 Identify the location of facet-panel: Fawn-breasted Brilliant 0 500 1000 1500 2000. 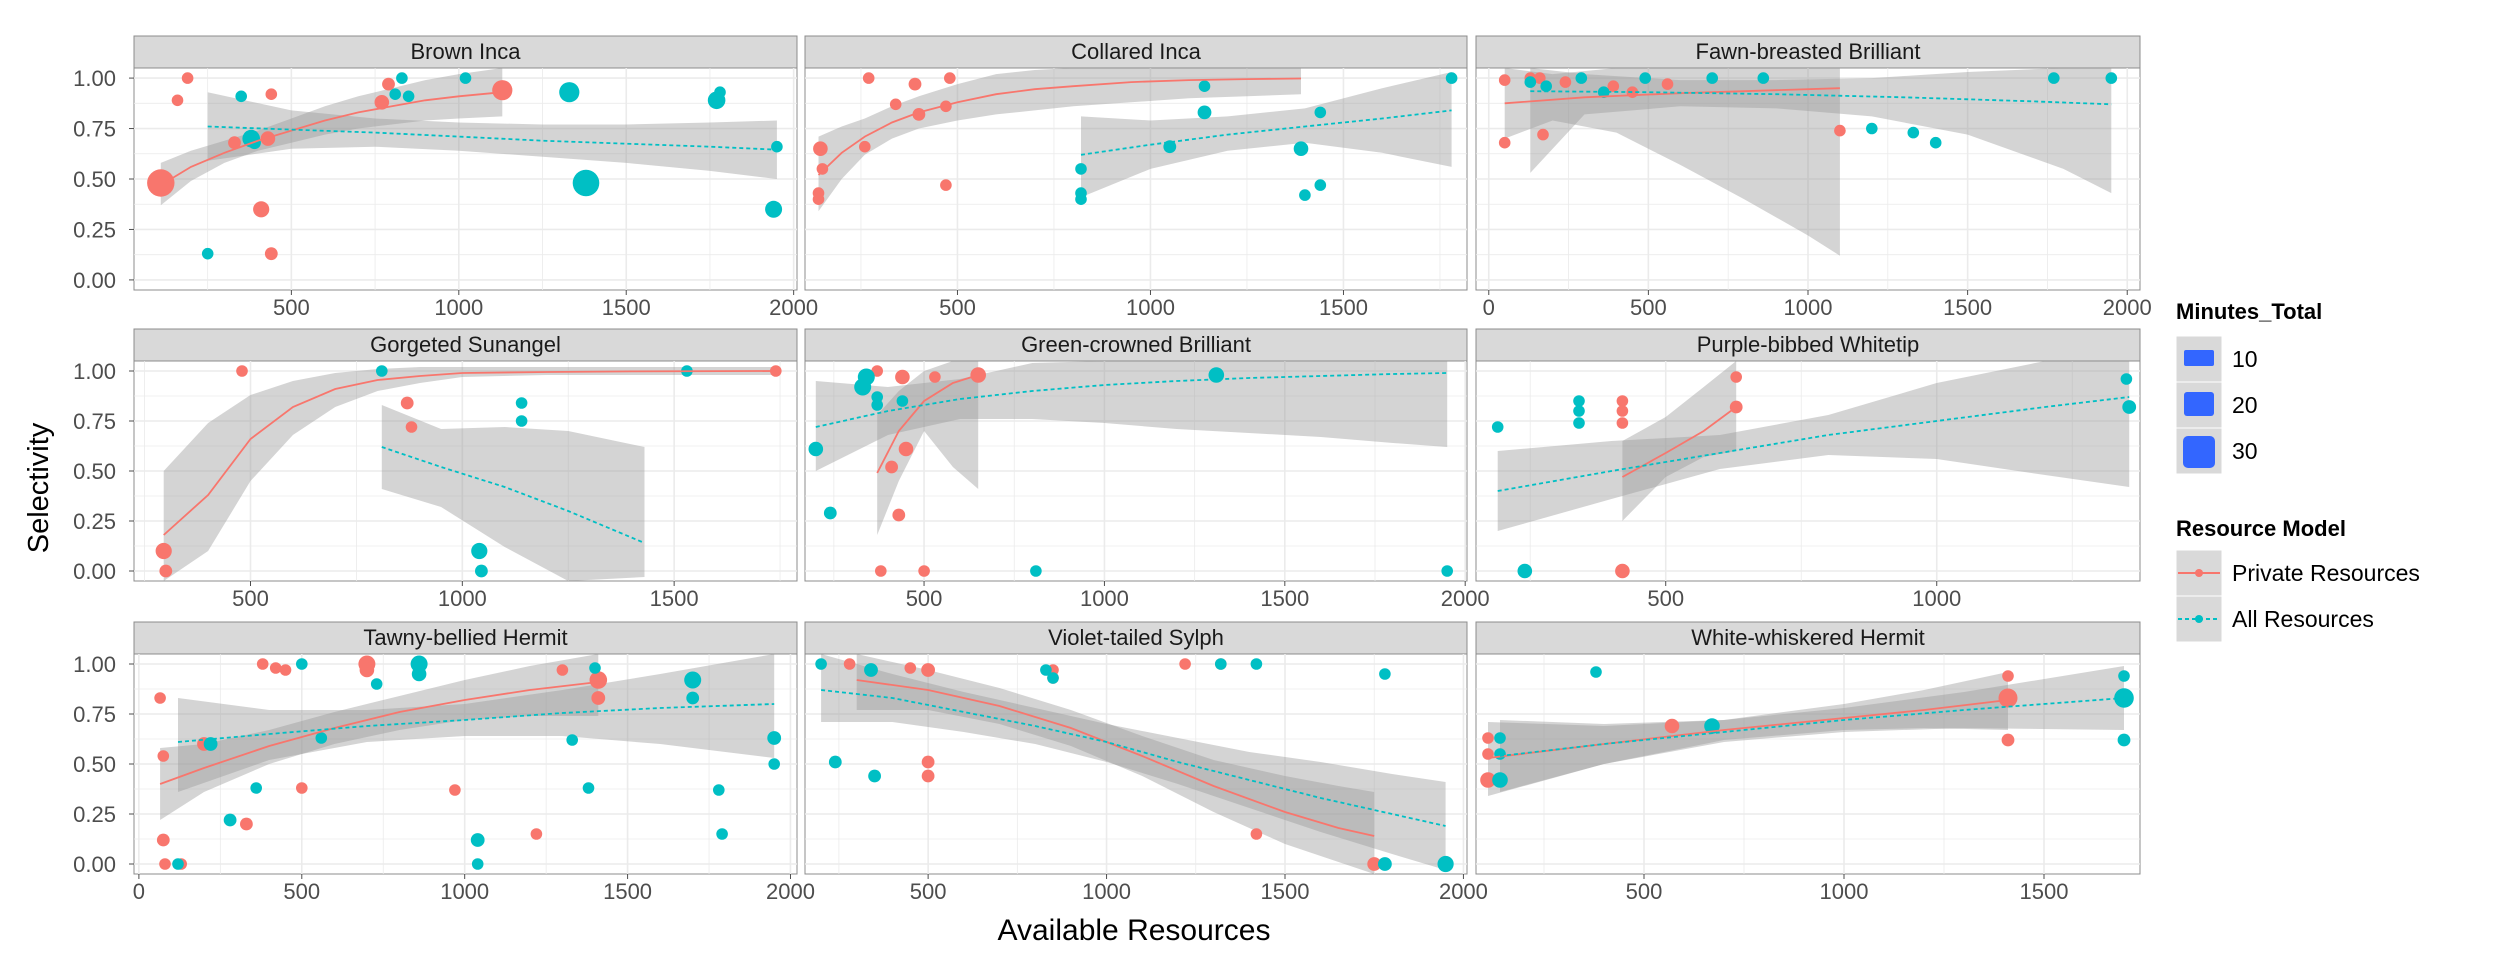
(1813, 177).